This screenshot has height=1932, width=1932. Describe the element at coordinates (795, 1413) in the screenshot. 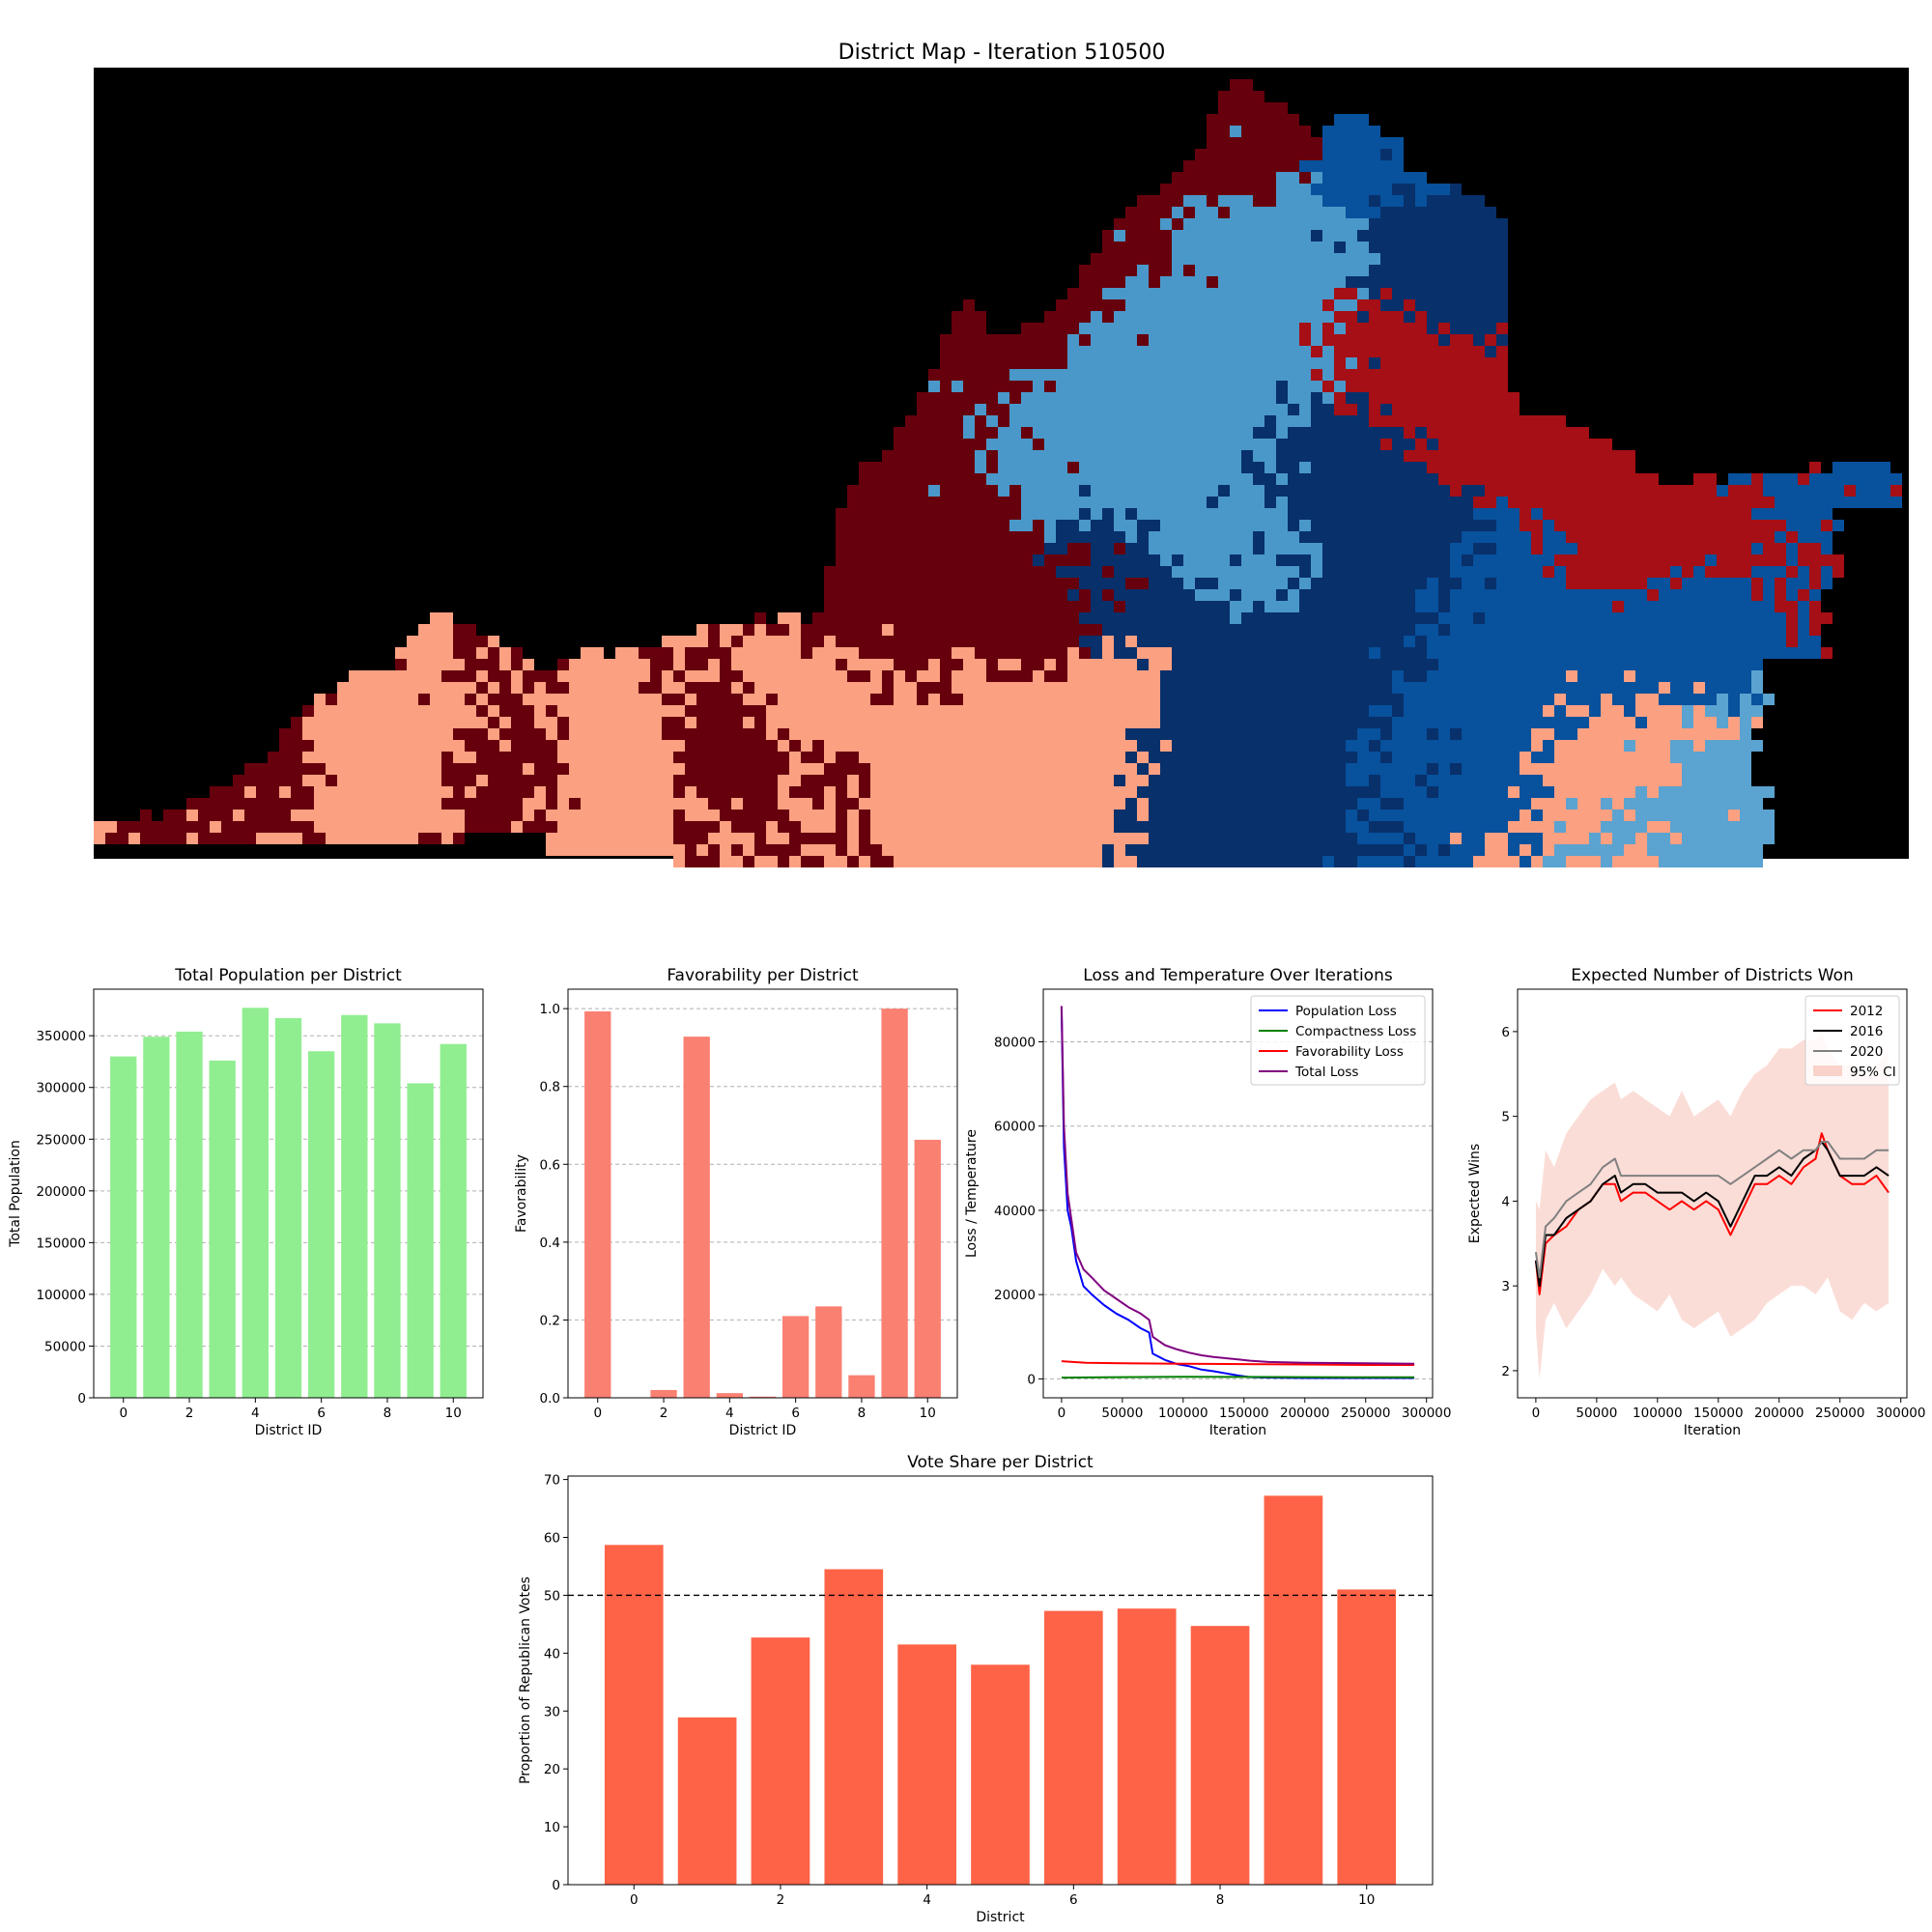

I see `x-tick-label: 6` at that location.